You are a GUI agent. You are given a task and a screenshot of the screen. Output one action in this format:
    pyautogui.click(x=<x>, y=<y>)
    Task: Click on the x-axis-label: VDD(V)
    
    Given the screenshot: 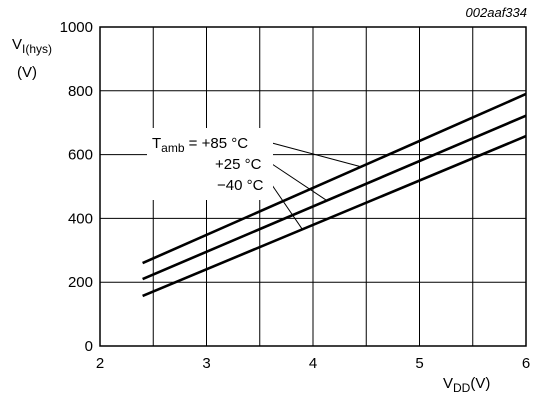 What is the action you would take?
    pyautogui.click(x=466, y=385)
    